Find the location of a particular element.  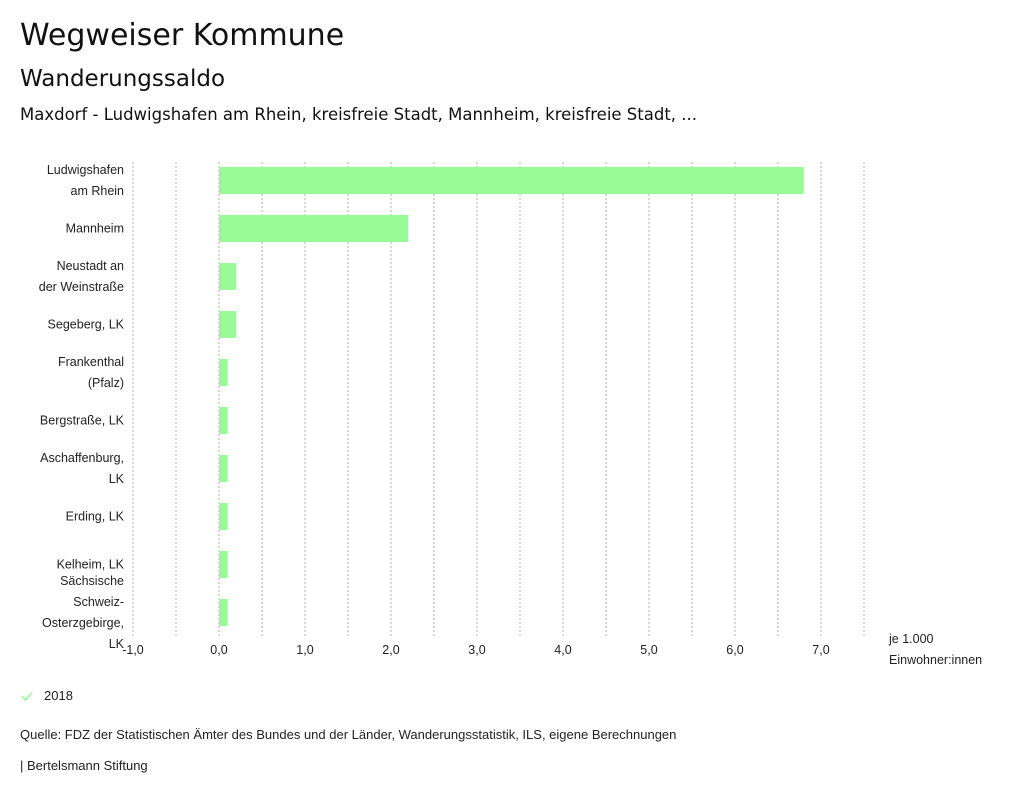

category-label: Bergstraße, LK is located at coordinates (82, 421).